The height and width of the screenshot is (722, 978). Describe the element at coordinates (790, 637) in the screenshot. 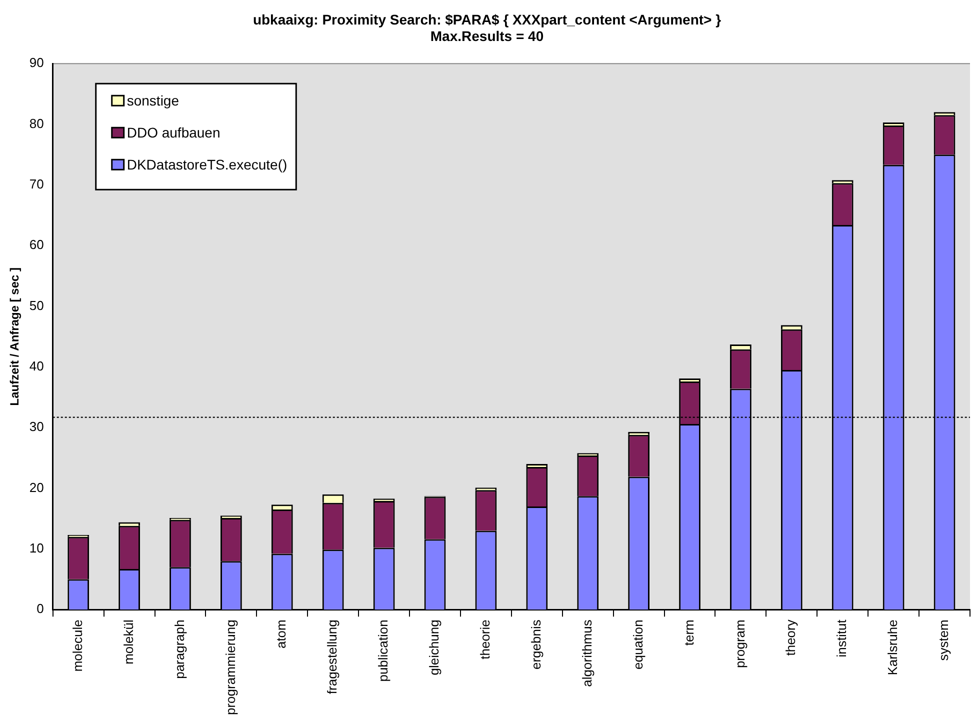

I see `x-tick-label: theory` at that location.